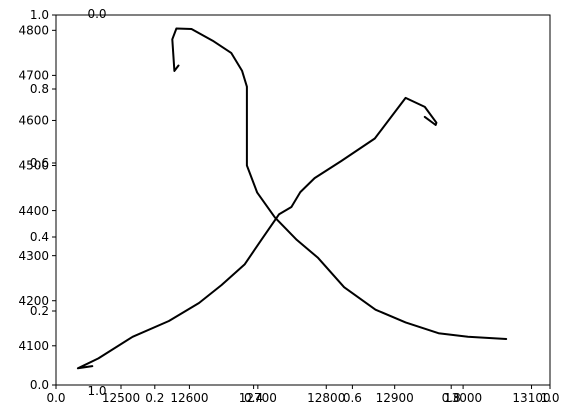 This screenshot has width=571, height=418. What do you see at coordinates (33, 346) in the screenshot?
I see `y-tick-label: 4100` at bounding box center [33, 346].